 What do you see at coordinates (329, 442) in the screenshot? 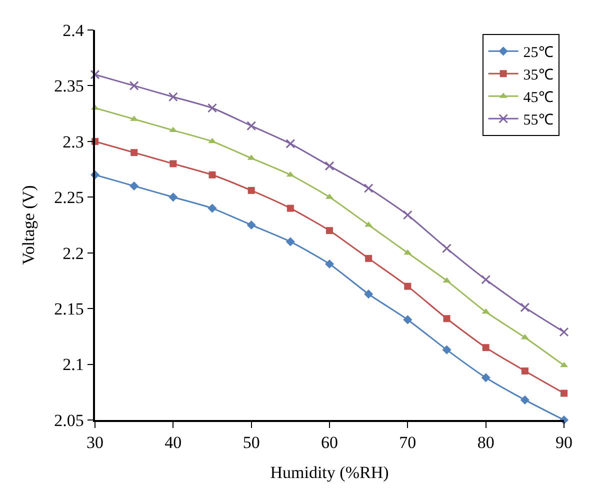
I see `x-tick-label: 60` at bounding box center [329, 442].